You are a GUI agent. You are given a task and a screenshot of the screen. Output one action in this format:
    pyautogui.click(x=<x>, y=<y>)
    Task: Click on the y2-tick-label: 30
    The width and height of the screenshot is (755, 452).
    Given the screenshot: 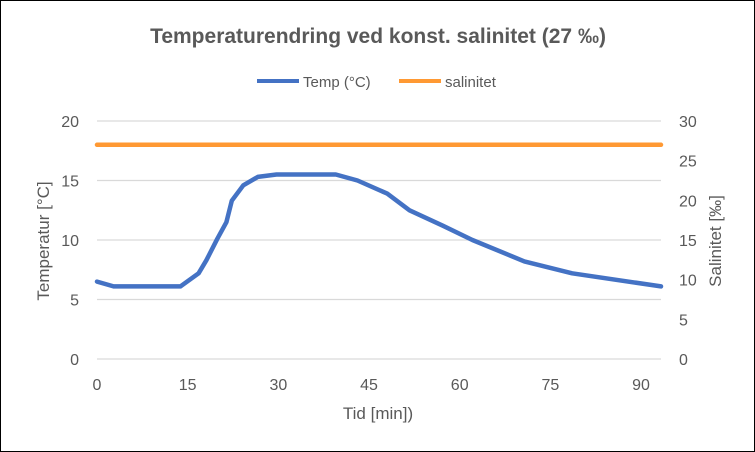 What is the action you would take?
    pyautogui.click(x=688, y=122)
    